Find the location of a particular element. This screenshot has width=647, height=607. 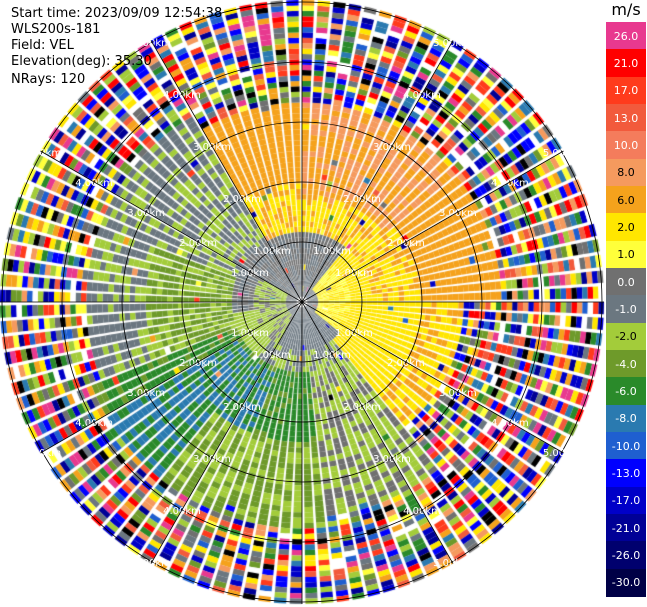

colorbar-tick-label: -21.0 is located at coordinates (626, 528).